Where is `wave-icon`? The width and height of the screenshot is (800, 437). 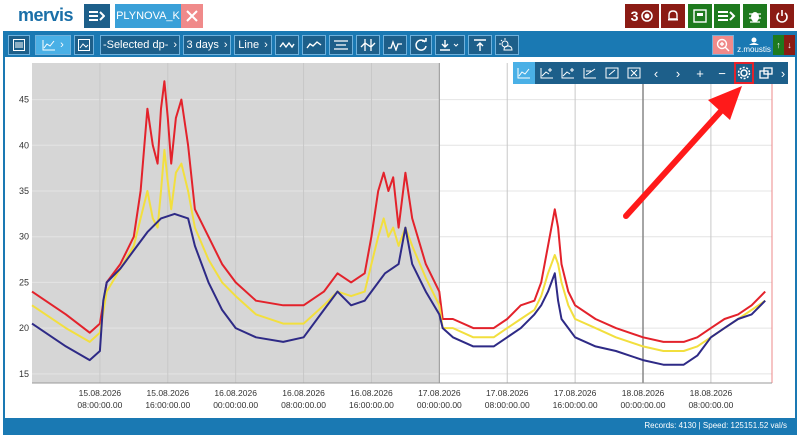 wave-icon is located at coordinates (287, 45).